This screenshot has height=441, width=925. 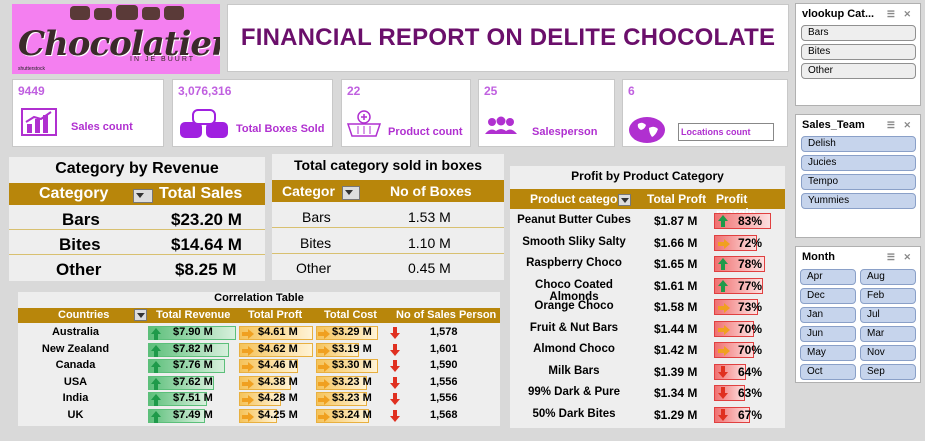 I want to click on margin-cell: 63%, so click(x=750, y=393).